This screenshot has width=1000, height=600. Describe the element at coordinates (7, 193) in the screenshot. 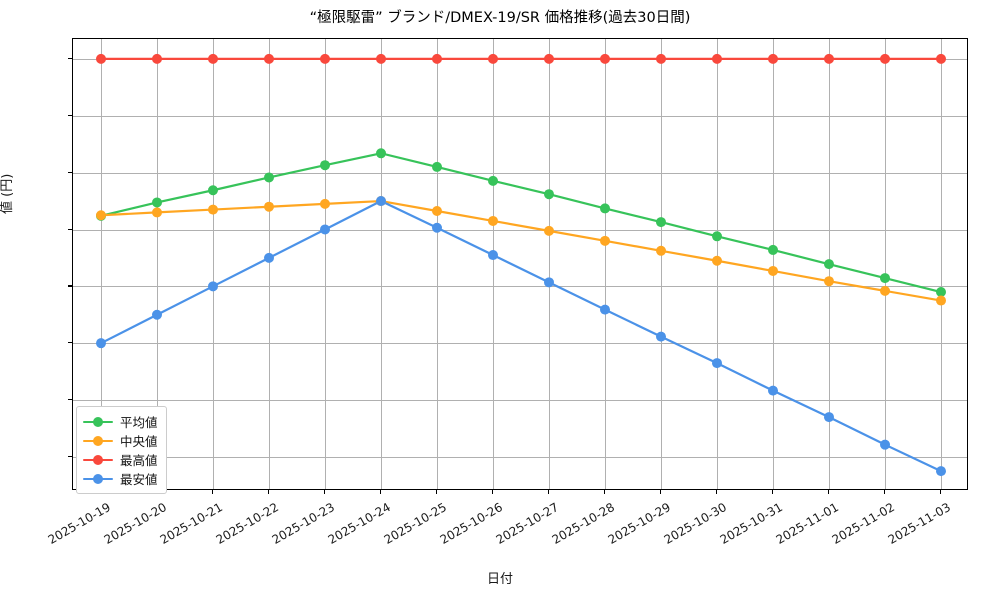

I see `y-axis-label: 値 (円)` at that location.